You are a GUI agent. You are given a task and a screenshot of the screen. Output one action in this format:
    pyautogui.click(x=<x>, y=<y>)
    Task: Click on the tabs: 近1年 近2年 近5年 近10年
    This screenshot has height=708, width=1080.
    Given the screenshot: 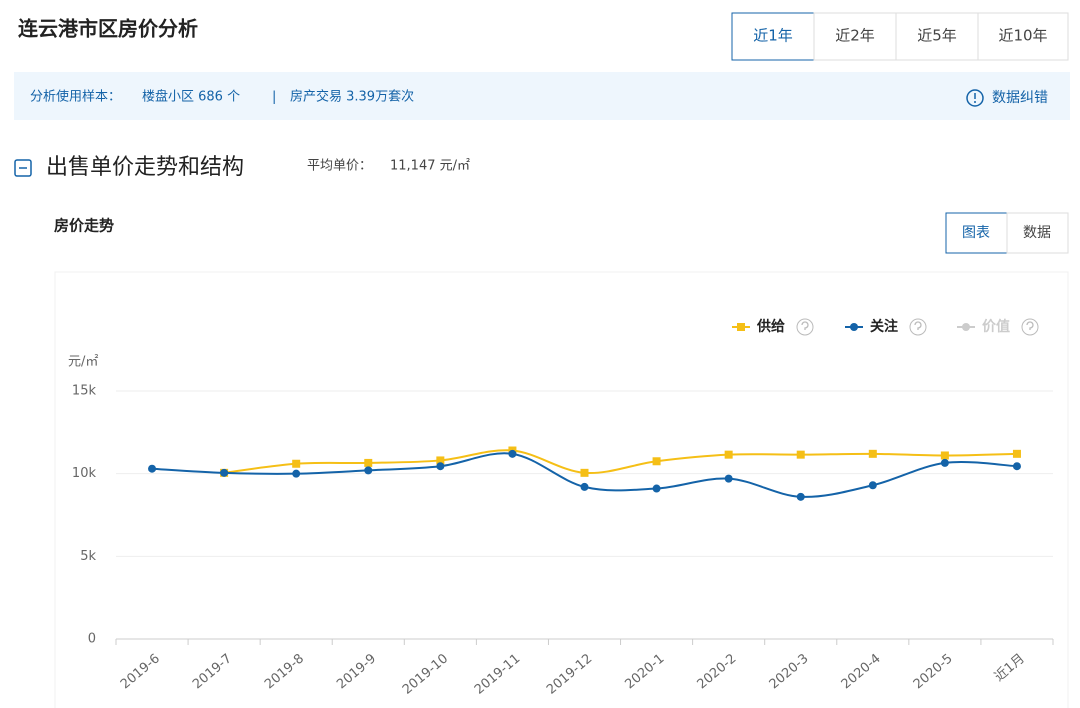 What is the action you would take?
    pyautogui.click(x=900, y=36)
    